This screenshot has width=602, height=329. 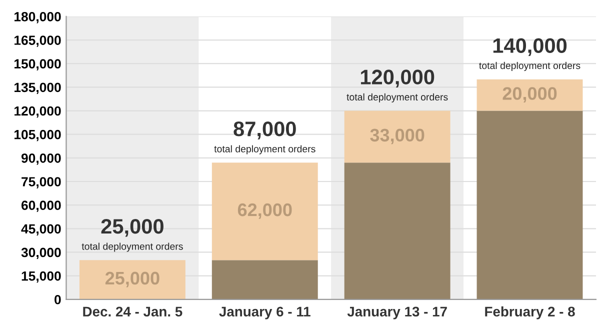 I want to click on total-label: 120,000, so click(x=397, y=79).